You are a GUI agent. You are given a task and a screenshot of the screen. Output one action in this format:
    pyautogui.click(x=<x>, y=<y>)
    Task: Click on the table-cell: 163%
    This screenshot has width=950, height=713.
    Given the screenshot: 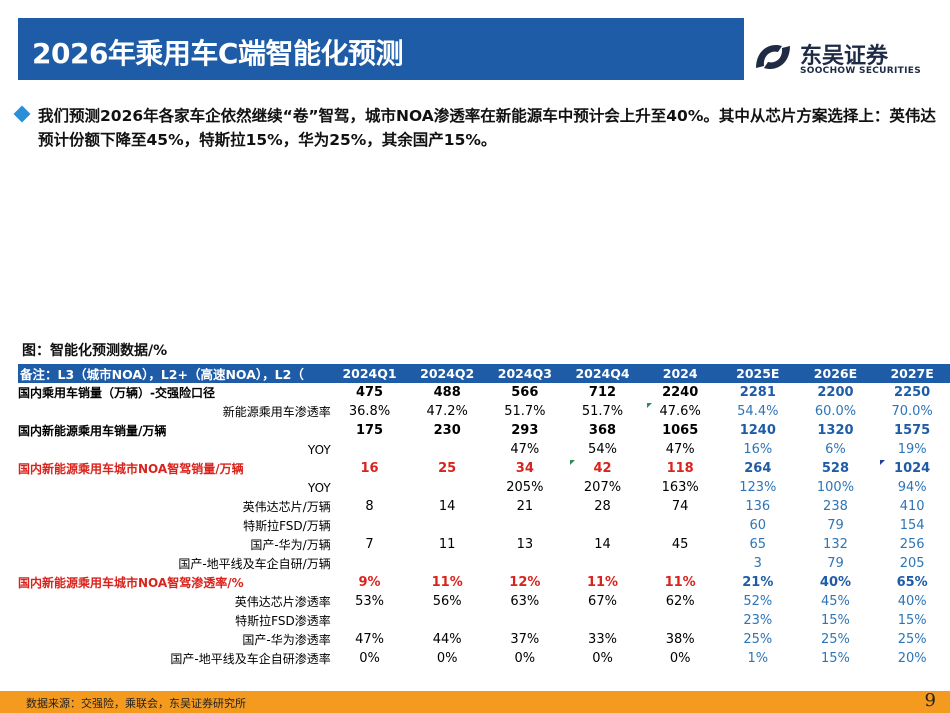 What is the action you would take?
    pyautogui.click(x=680, y=487)
    